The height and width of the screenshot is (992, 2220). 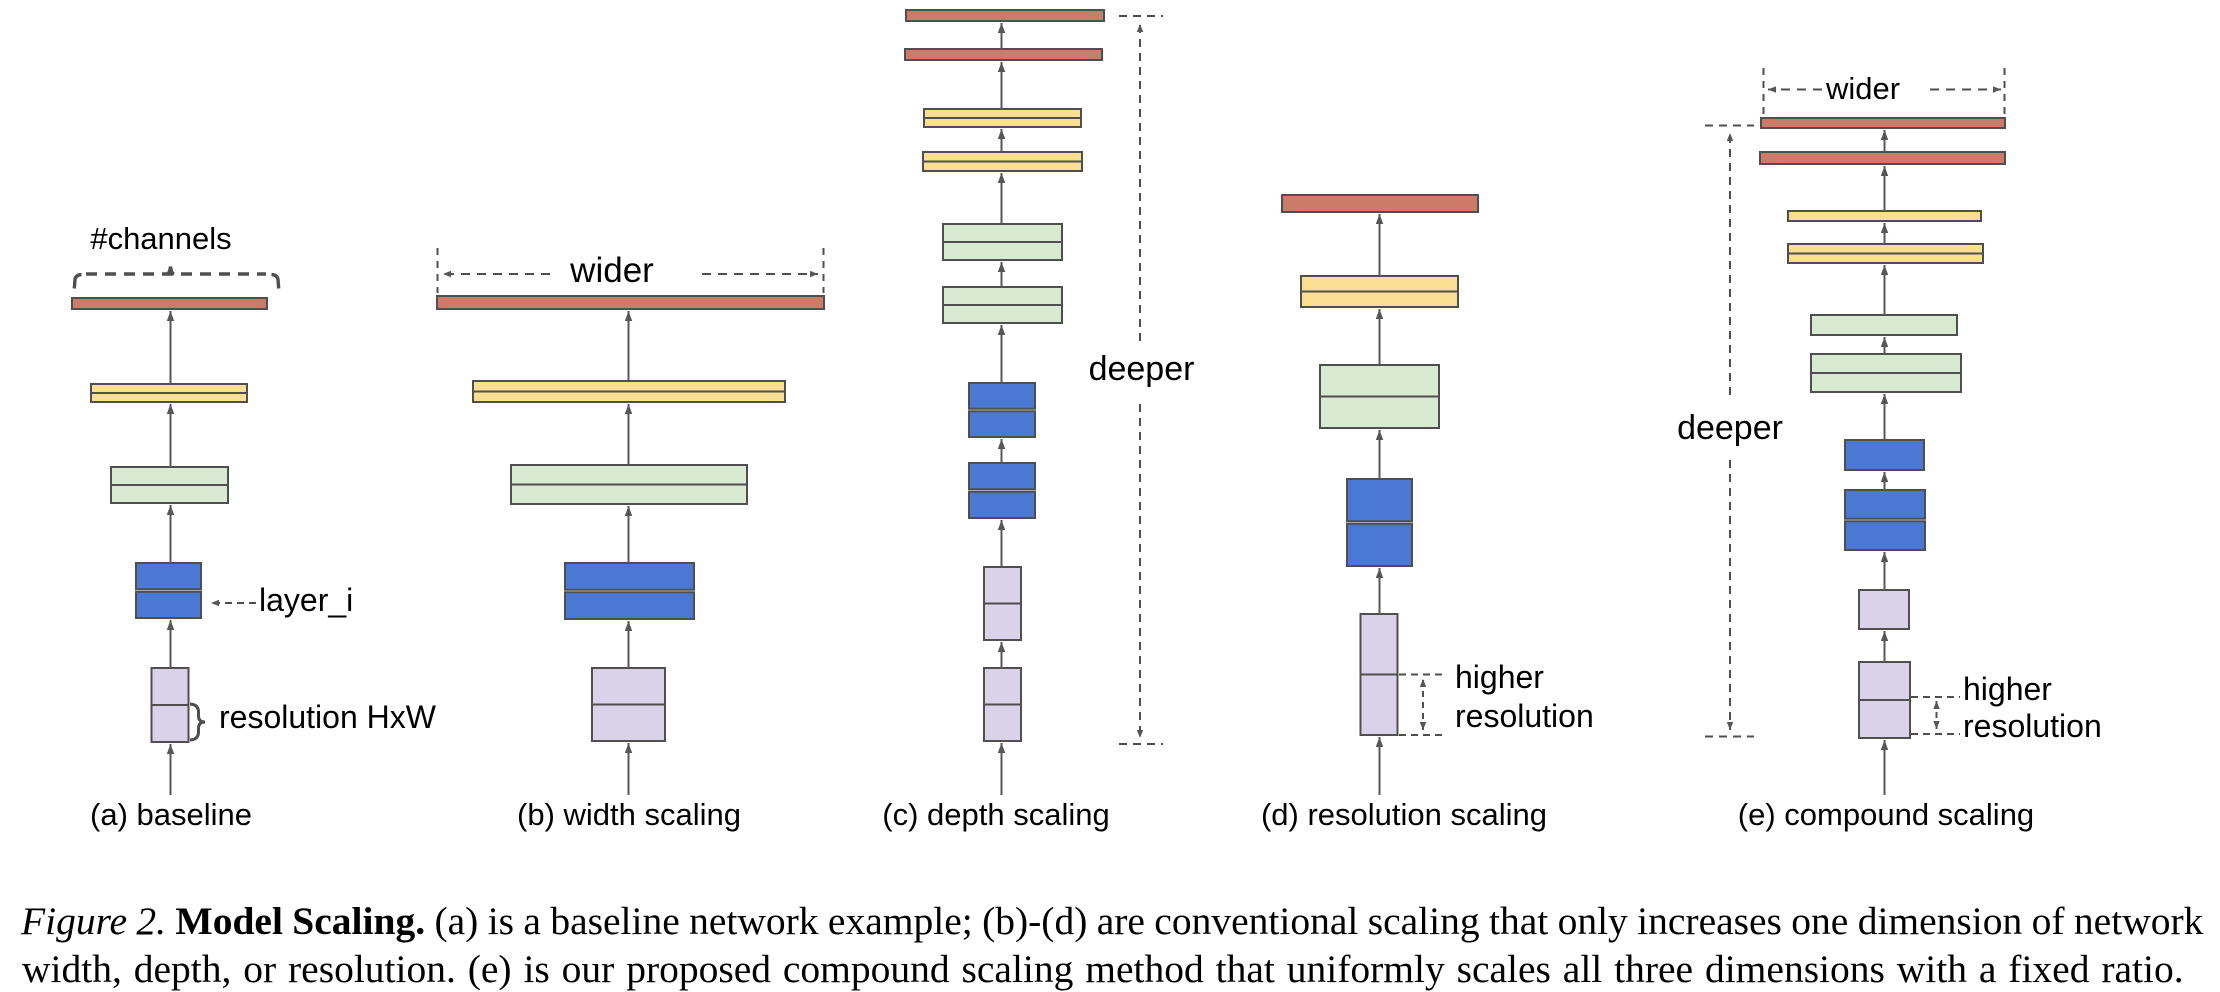 I want to click on svg-text: #channels, so click(x=160, y=238).